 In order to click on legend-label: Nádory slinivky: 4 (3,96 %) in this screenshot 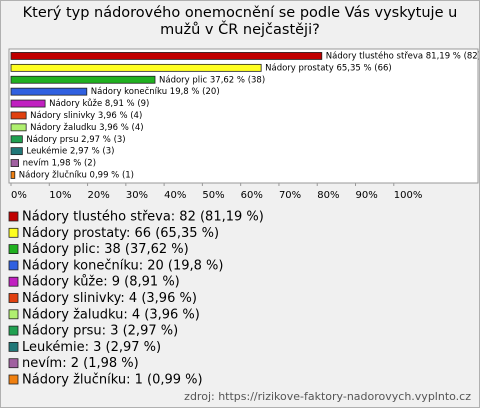, I will do `click(109, 298)`.